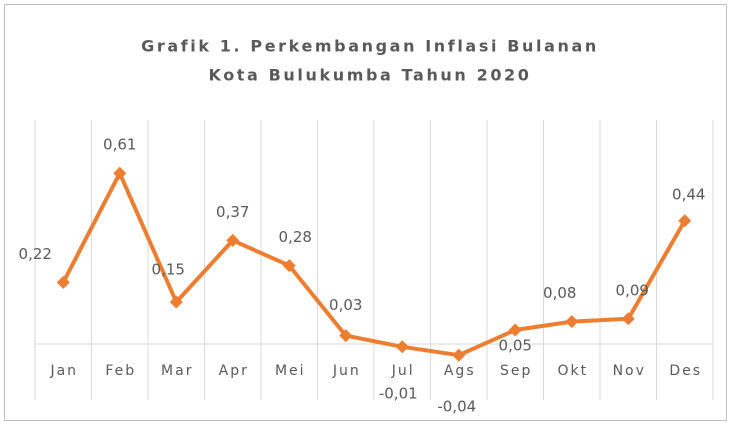 The width and height of the screenshot is (732, 425). What do you see at coordinates (232, 212) in the screenshot?
I see `data-label: 0,37` at bounding box center [232, 212].